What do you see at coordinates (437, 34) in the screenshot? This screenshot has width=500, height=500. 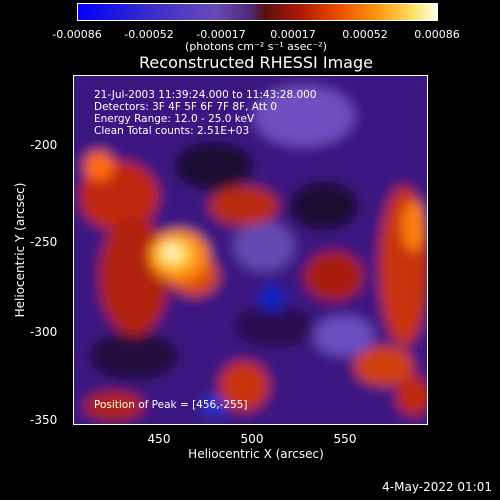 I see `colorbar-tick: 0.00086` at bounding box center [437, 34].